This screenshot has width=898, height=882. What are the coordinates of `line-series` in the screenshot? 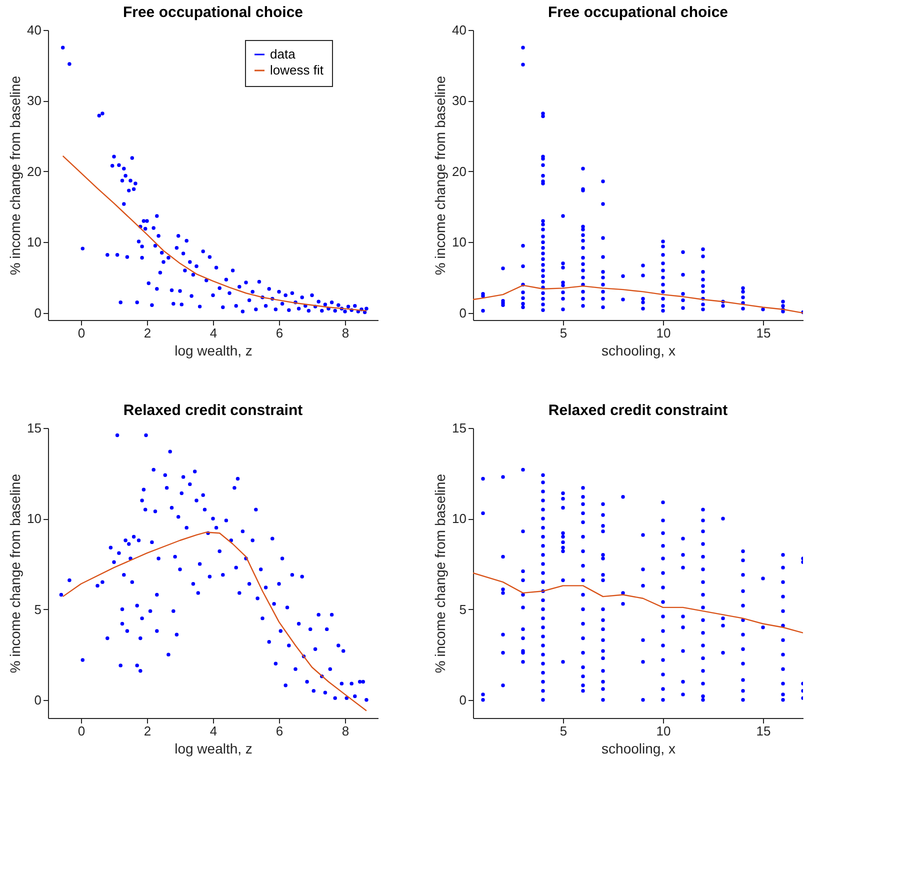 It's located at (638, 603).